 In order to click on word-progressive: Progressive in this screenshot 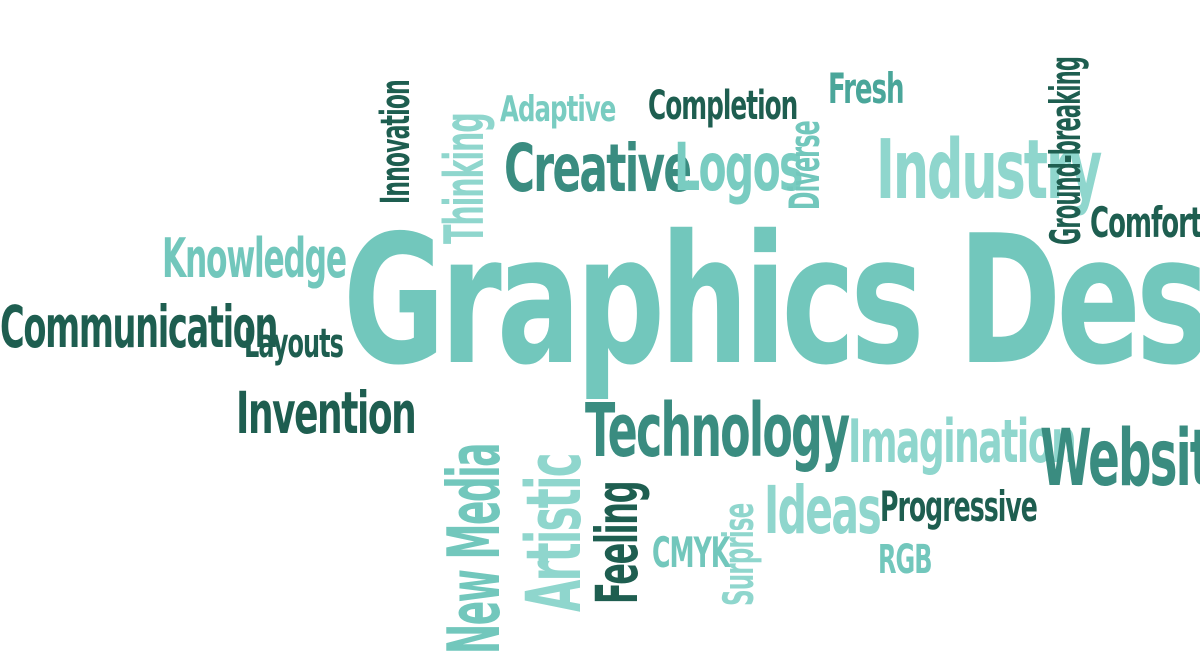, I will do `click(959, 506)`.